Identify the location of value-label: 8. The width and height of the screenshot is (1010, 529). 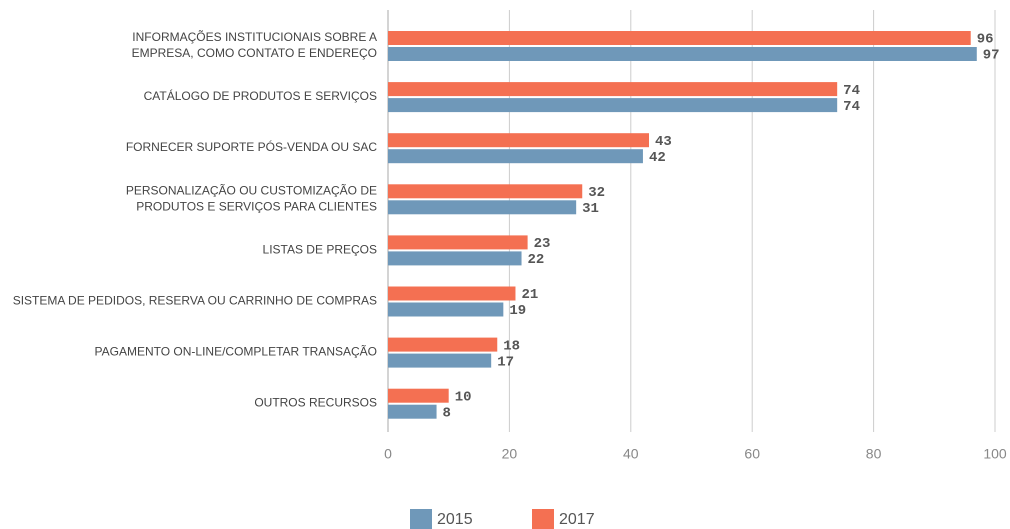
(447, 413).